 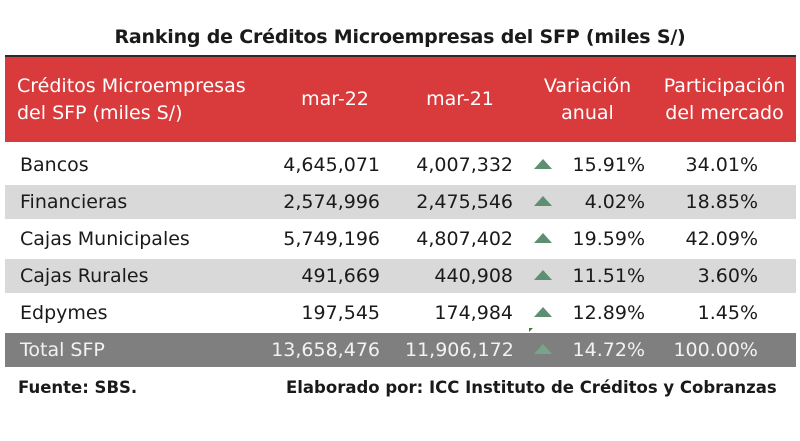 What do you see at coordinates (335, 99) in the screenshot?
I see `header-mar22: mar-22` at bounding box center [335, 99].